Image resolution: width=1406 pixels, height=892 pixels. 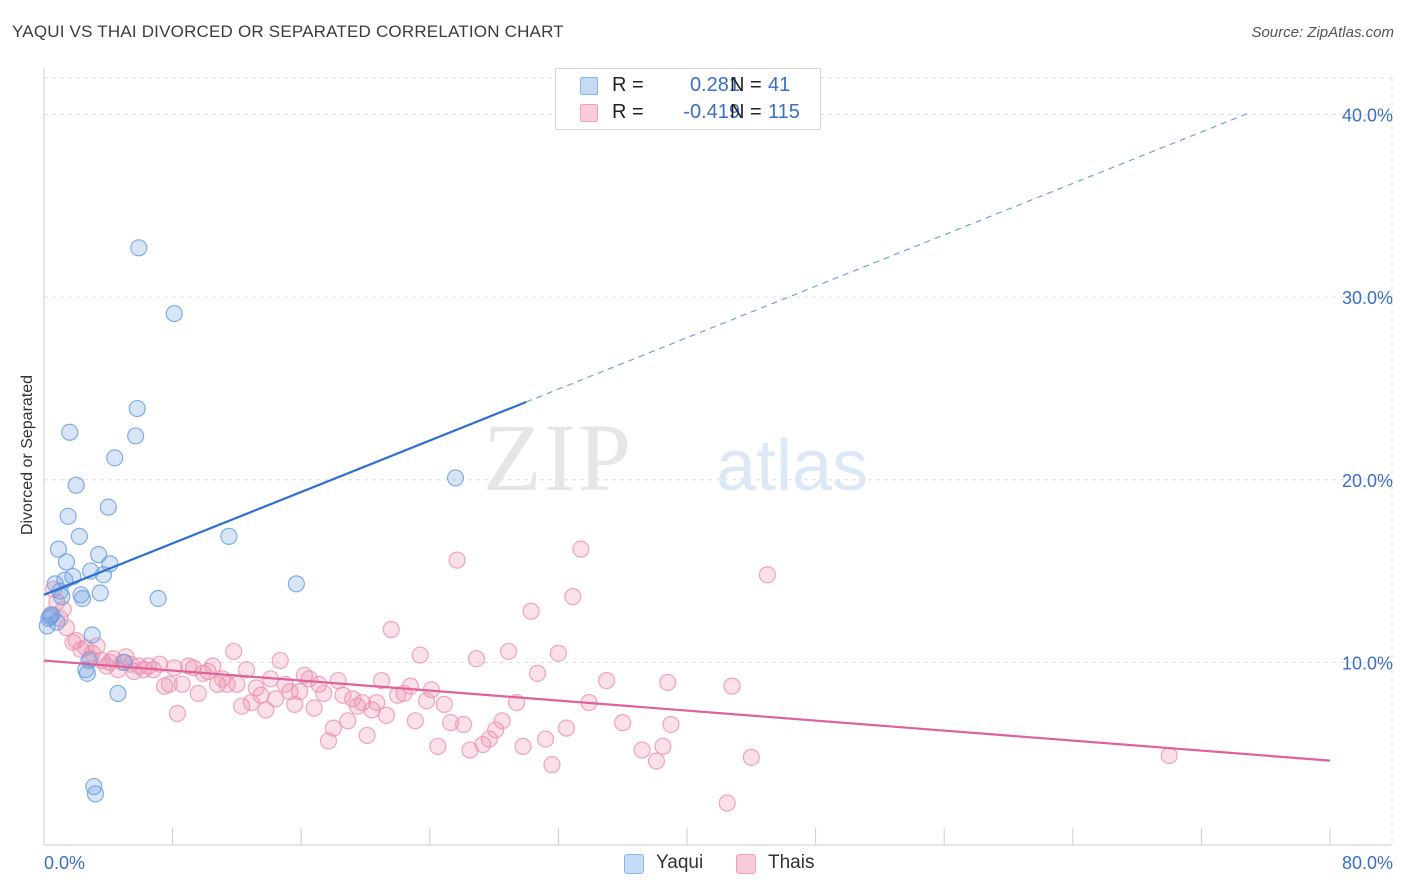 What do you see at coordinates (675, 457) in the screenshot?
I see `watermark: ZIP atlas` at bounding box center [675, 457].